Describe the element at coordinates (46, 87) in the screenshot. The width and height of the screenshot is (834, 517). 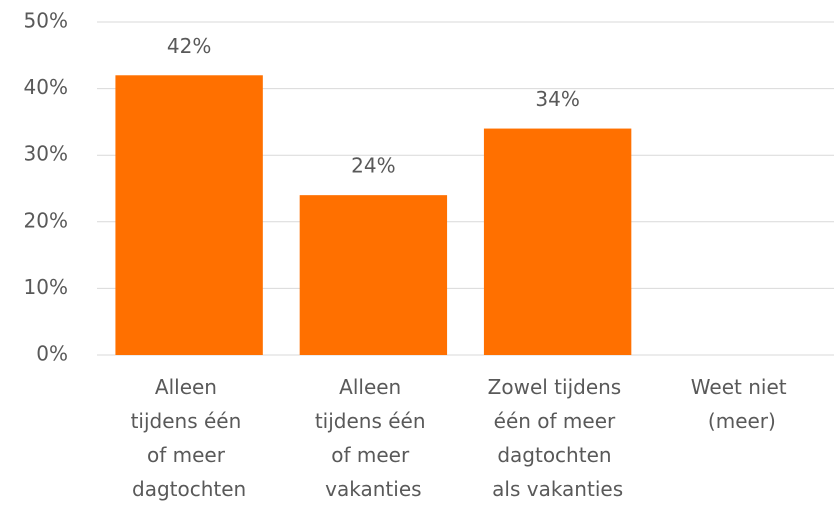
I see `y-tick-label: 40%` at that location.